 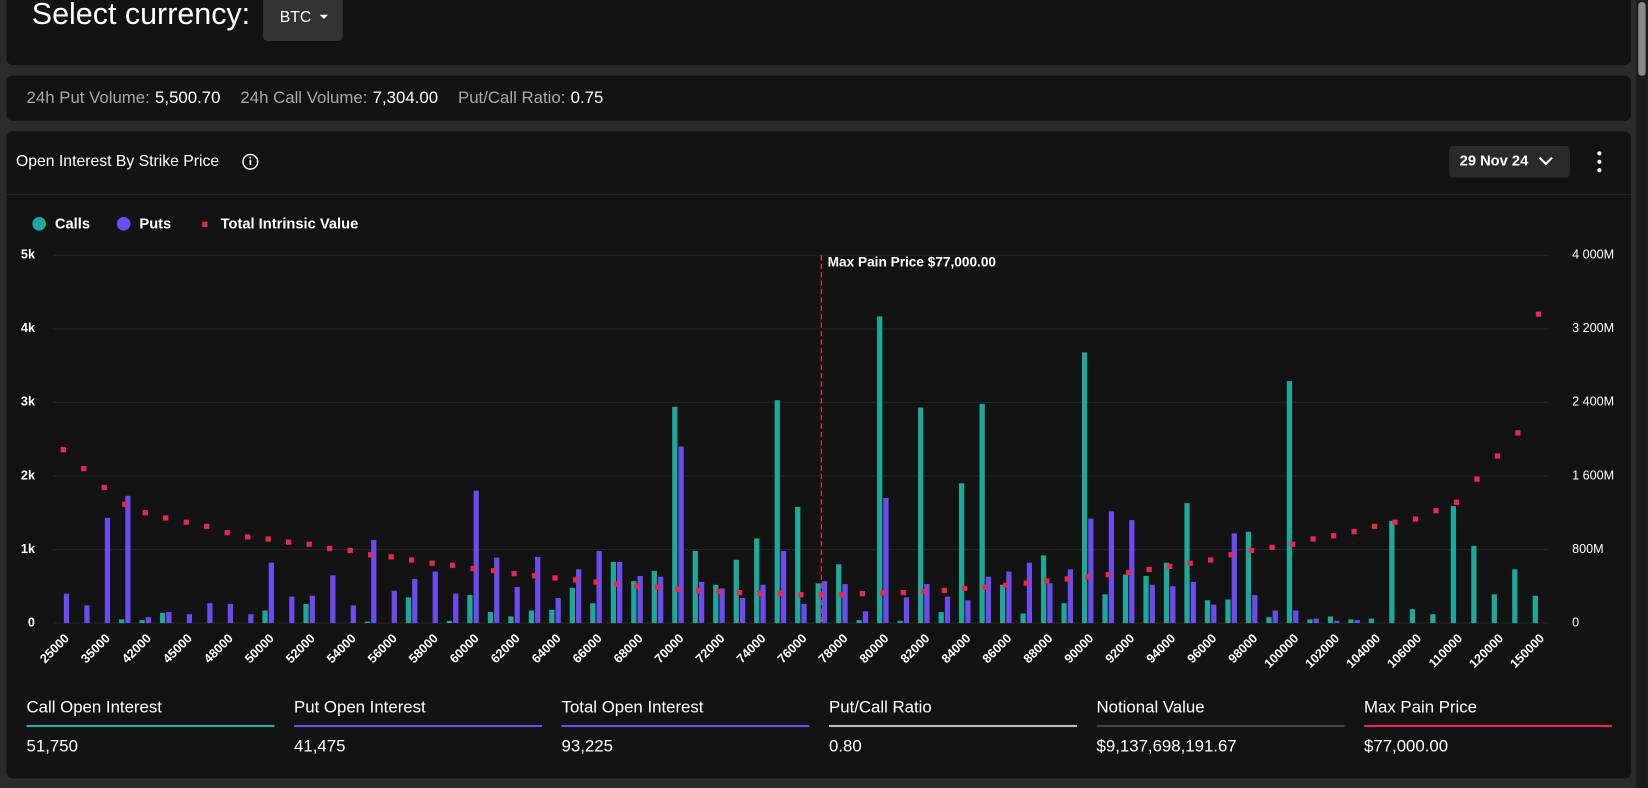 What do you see at coordinates (95, 707) in the screenshot?
I see `summary-label: Call Open Interest` at bounding box center [95, 707].